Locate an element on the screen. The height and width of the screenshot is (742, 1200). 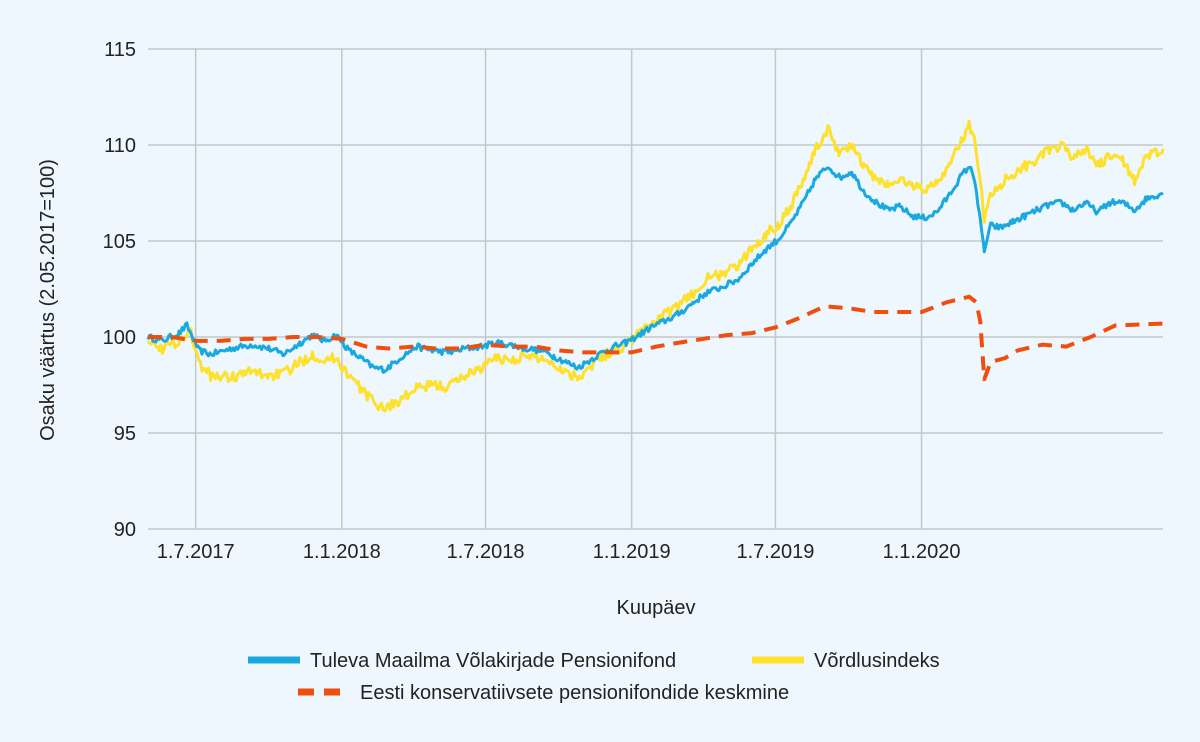
y-axis-ticks: 90 95 100 105 110 115 is located at coordinates (119, 290).